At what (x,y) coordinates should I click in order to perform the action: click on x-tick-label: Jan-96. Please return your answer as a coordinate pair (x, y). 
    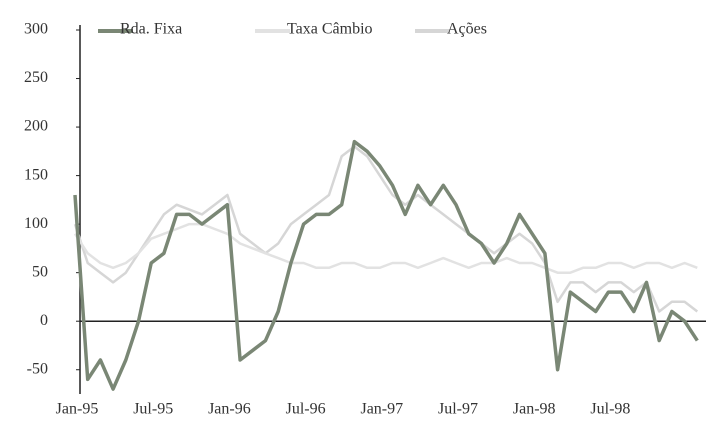
    Looking at the image, I should click on (229, 409).